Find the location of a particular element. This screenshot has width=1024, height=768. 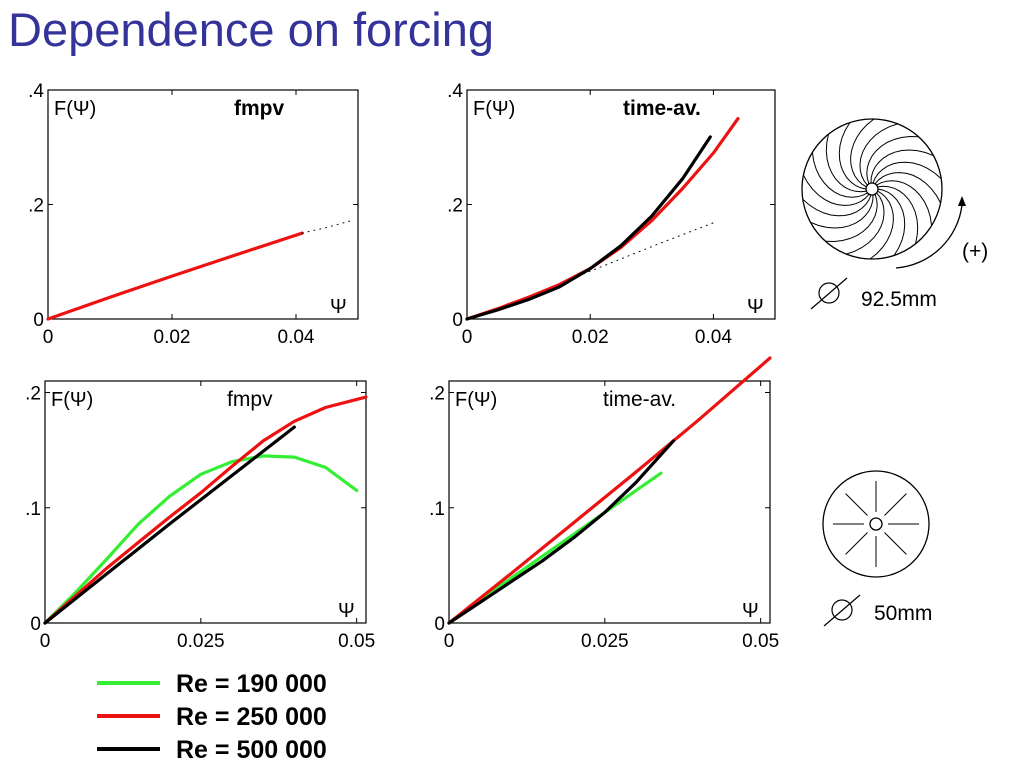

impeller-straight-hub is located at coordinates (876, 524).